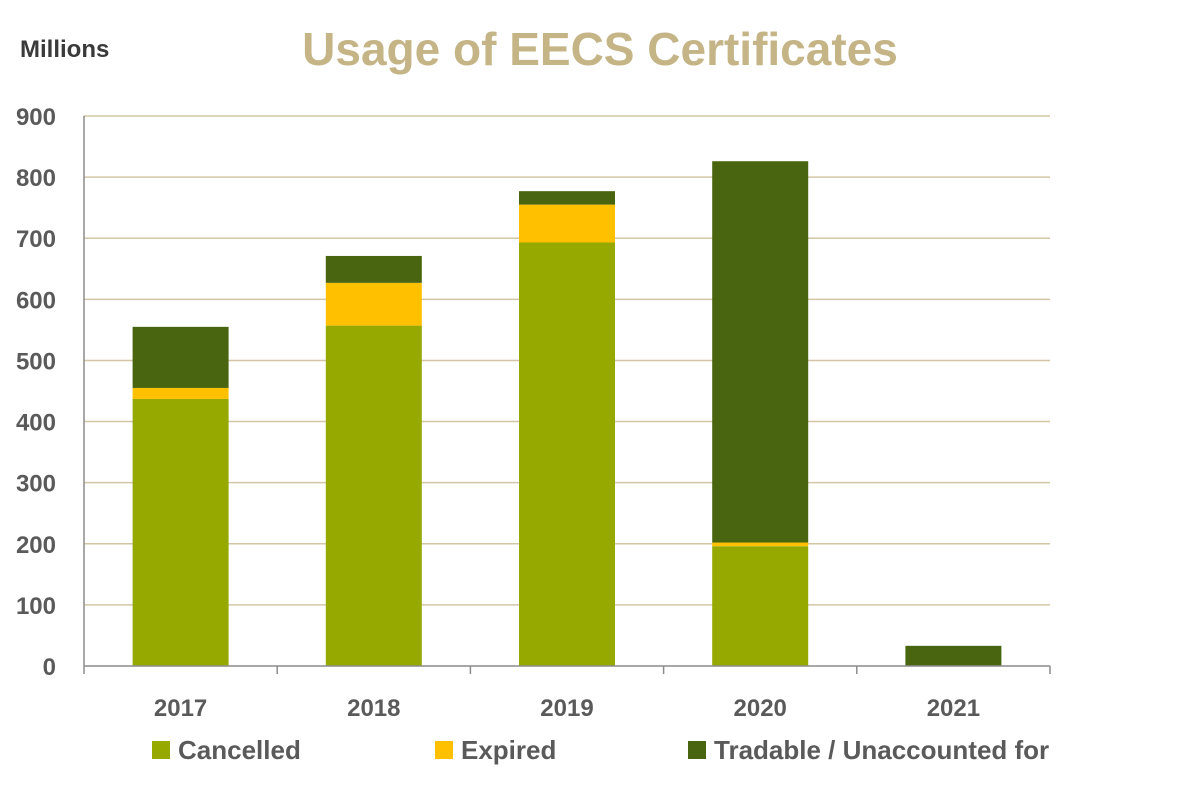 Image resolution: width=1200 pixels, height=785 pixels. Describe the element at coordinates (953, 708) in the screenshot. I see `x-tick-label: 2021` at that location.